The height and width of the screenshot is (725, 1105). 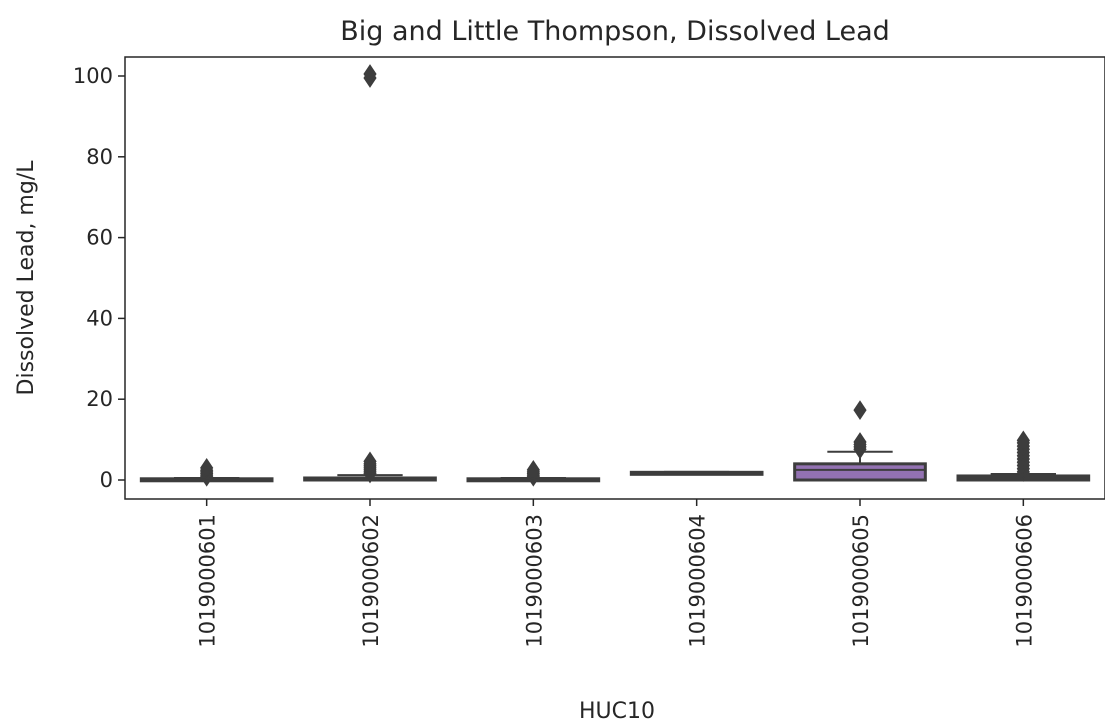 I want to click on box, so click(x=860, y=472).